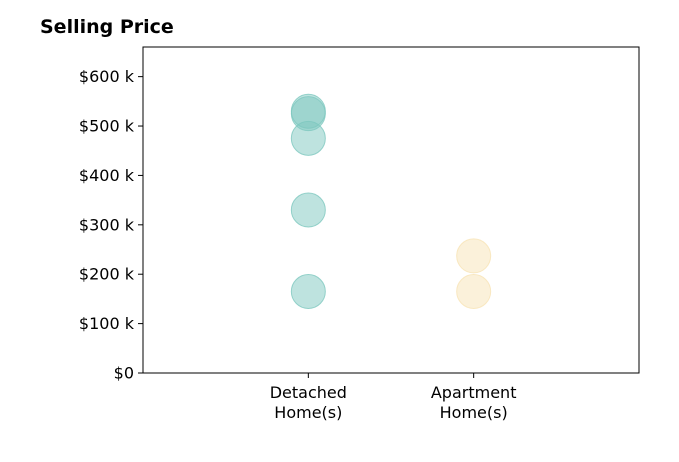 The height and width of the screenshot is (462, 679). Describe the element at coordinates (474, 392) in the screenshot. I see `x-tick-label: Apartment` at that location.